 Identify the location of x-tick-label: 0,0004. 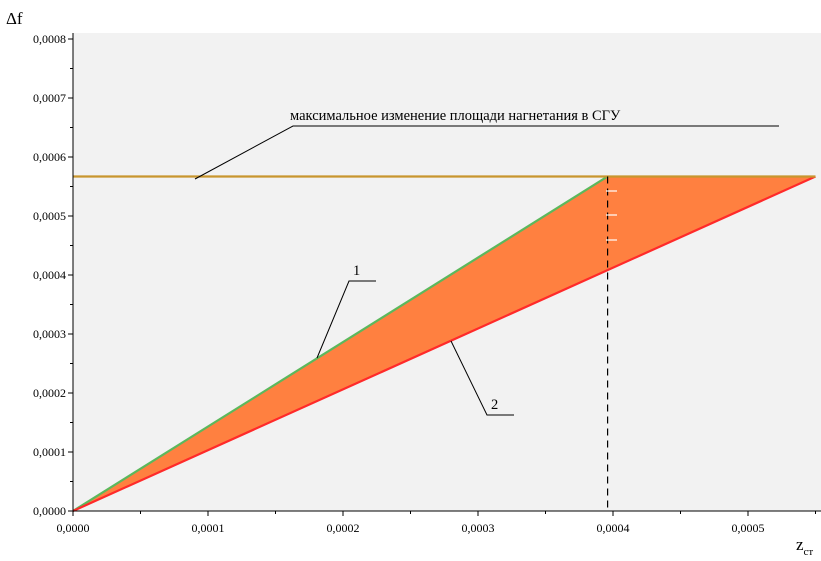
(613, 528).